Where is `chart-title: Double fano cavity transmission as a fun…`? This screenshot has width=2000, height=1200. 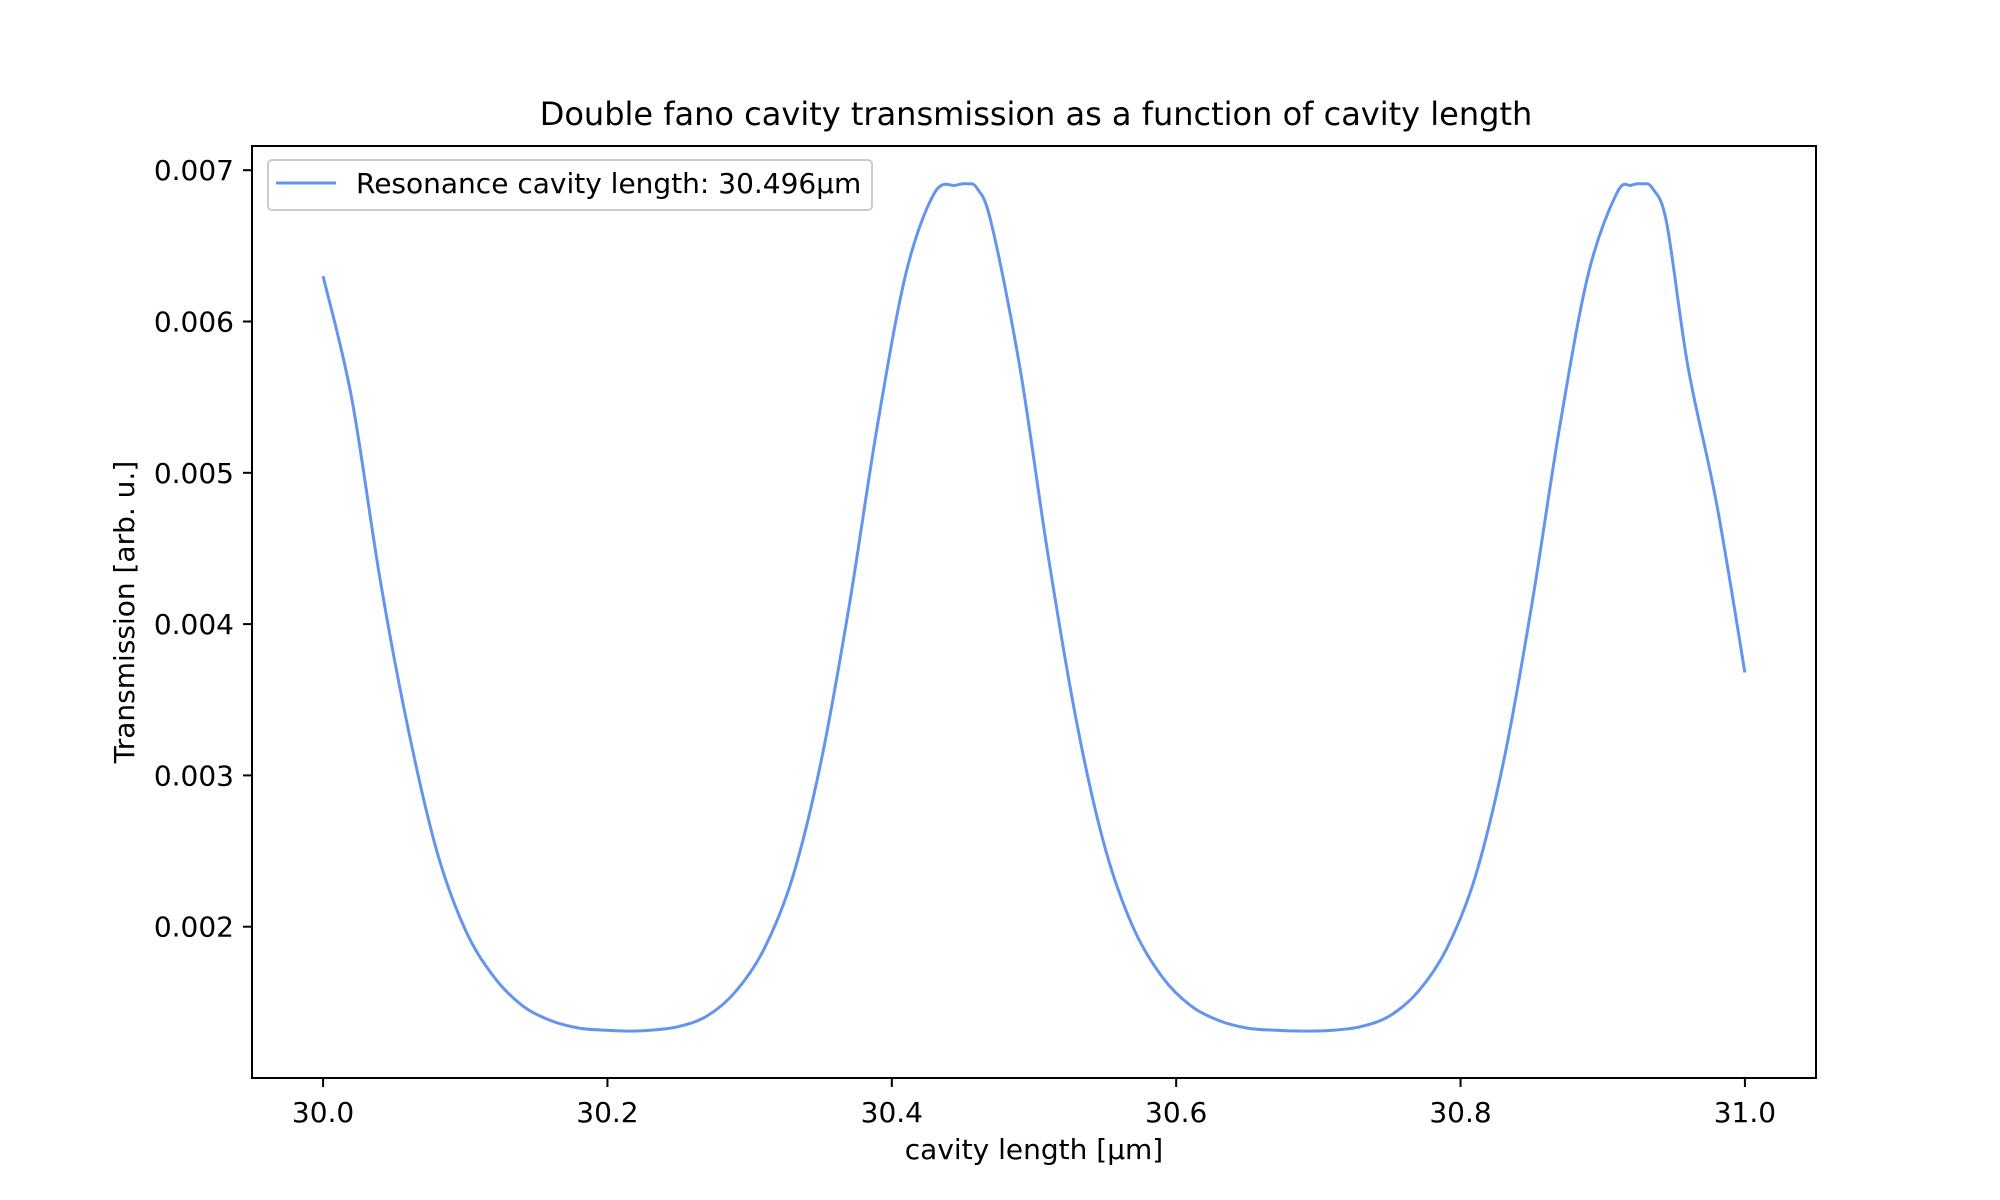
chart-title: Double fano cavity transmission as a fun… is located at coordinates (1036, 114).